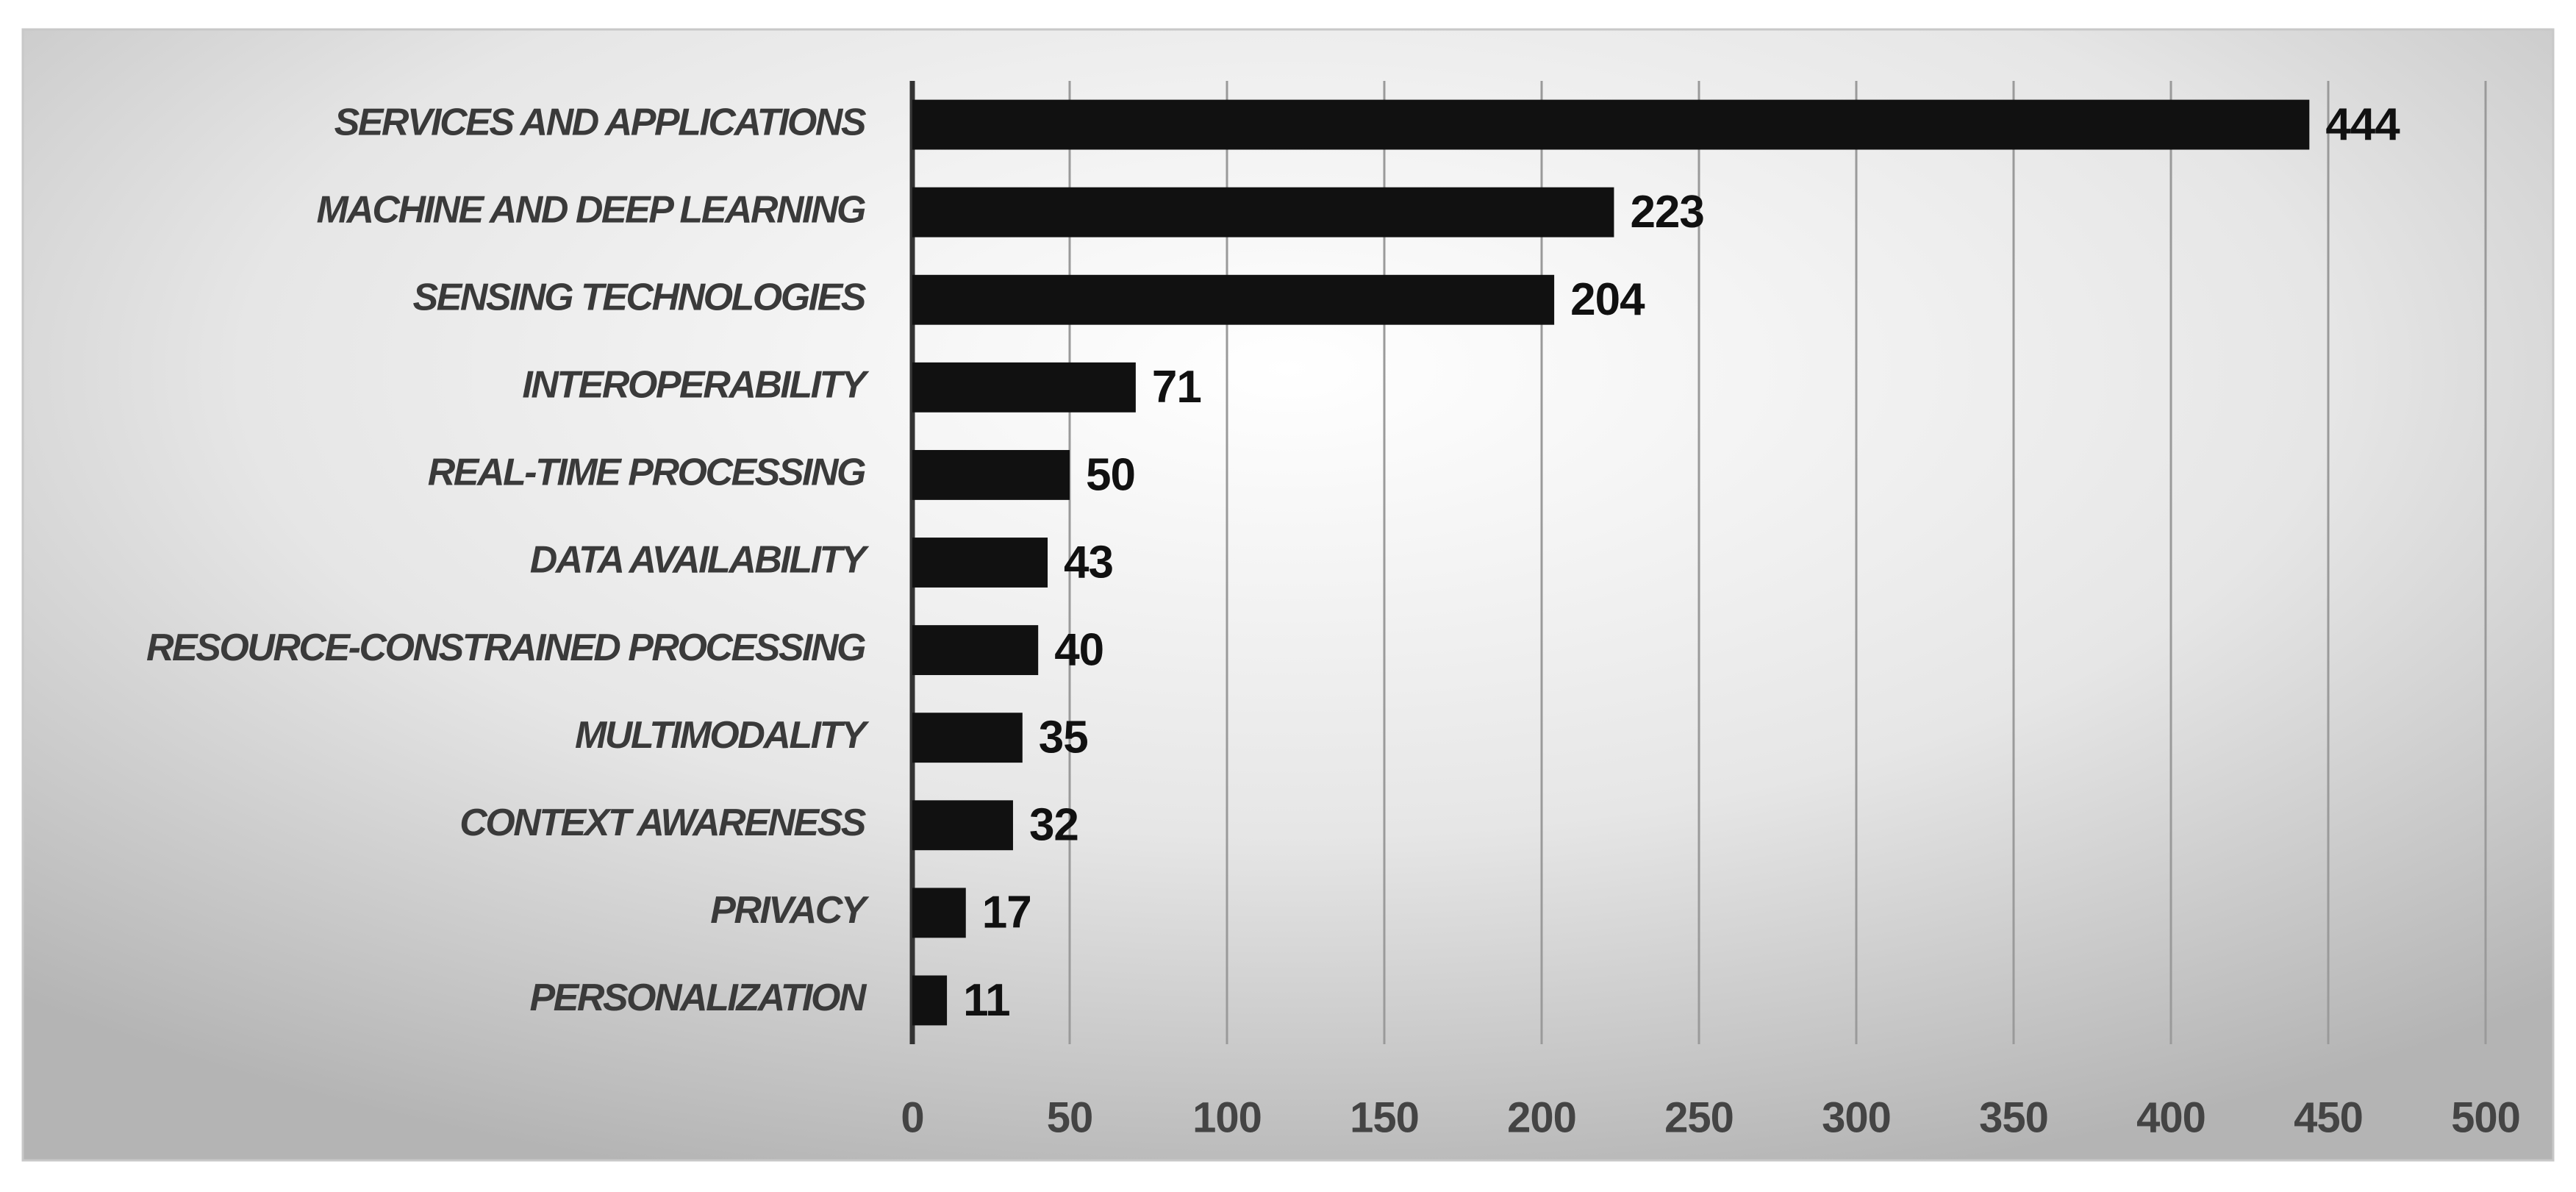 The height and width of the screenshot is (1192, 2576). What do you see at coordinates (695, 385) in the screenshot?
I see `y-tick-label: INTEROPERABILITY` at bounding box center [695, 385].